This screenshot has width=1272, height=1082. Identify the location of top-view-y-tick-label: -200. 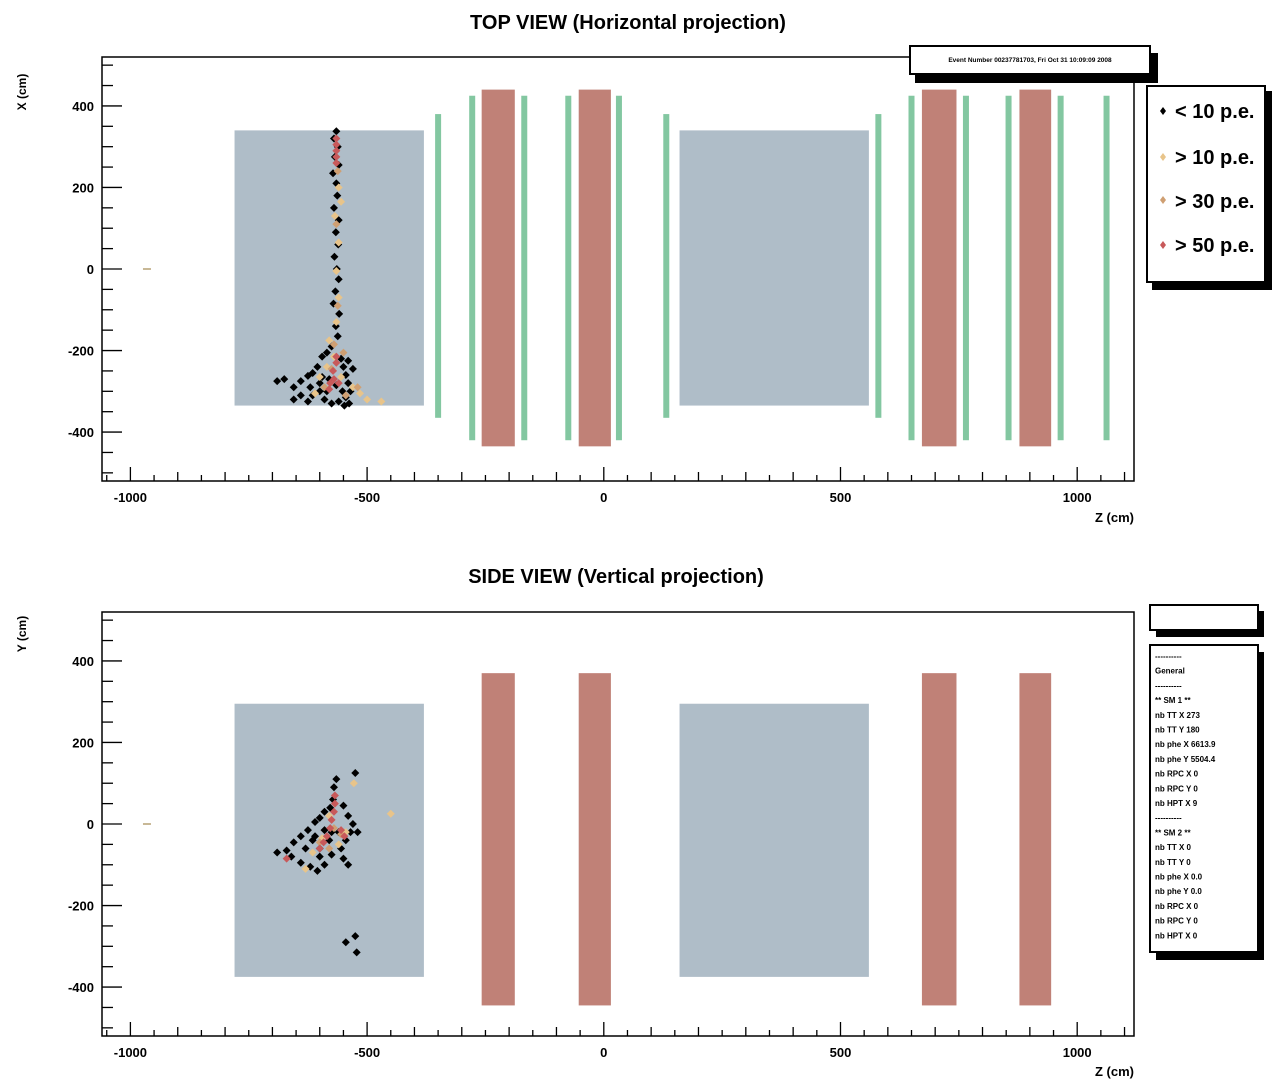
(81, 351).